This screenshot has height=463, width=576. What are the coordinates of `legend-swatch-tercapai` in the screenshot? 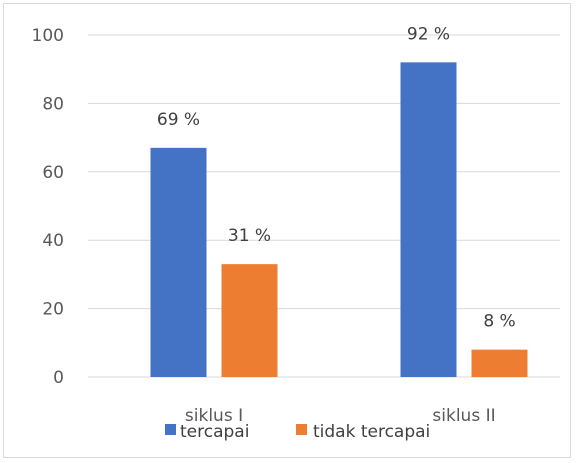 It's located at (170, 429).